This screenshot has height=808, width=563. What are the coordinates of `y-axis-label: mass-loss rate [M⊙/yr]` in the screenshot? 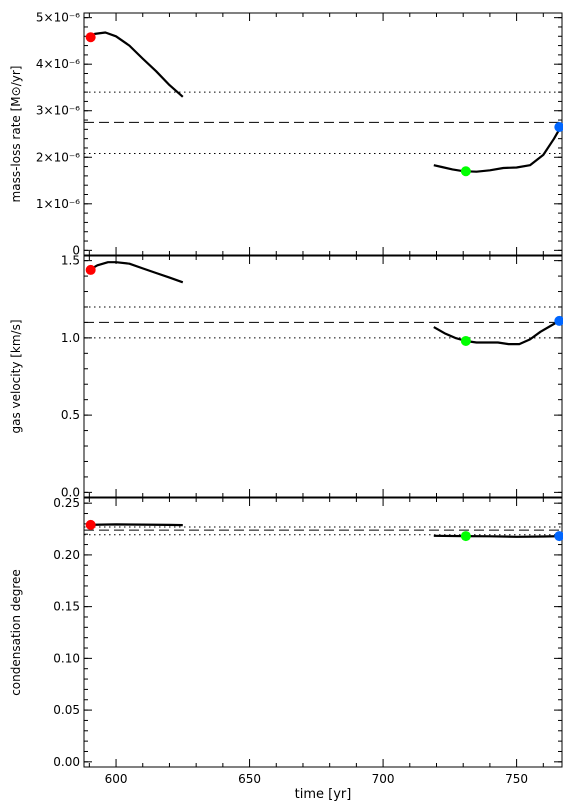 It's located at (16, 134).